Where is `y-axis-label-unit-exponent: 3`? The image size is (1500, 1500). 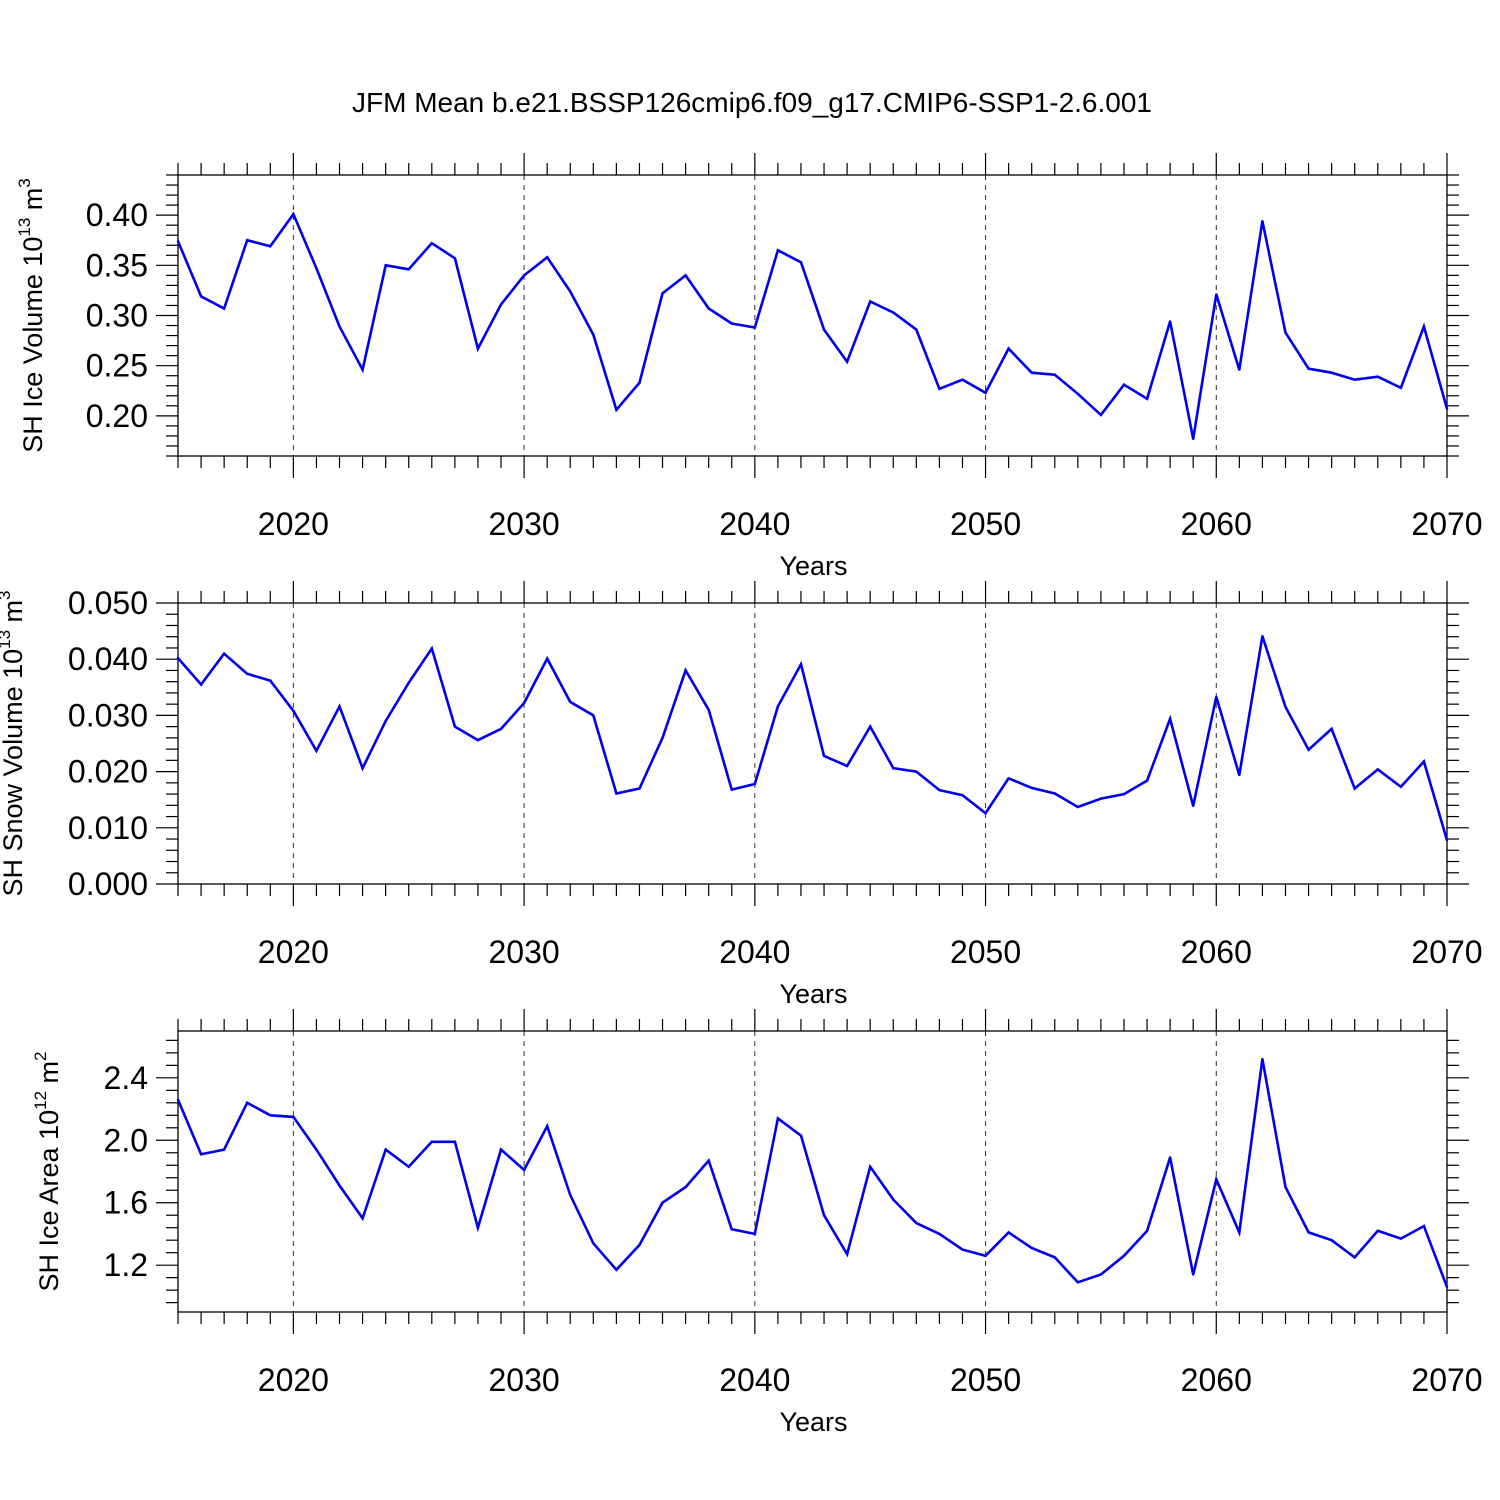 y-axis-label-unit-exponent: 3 is located at coordinates (7, 594).